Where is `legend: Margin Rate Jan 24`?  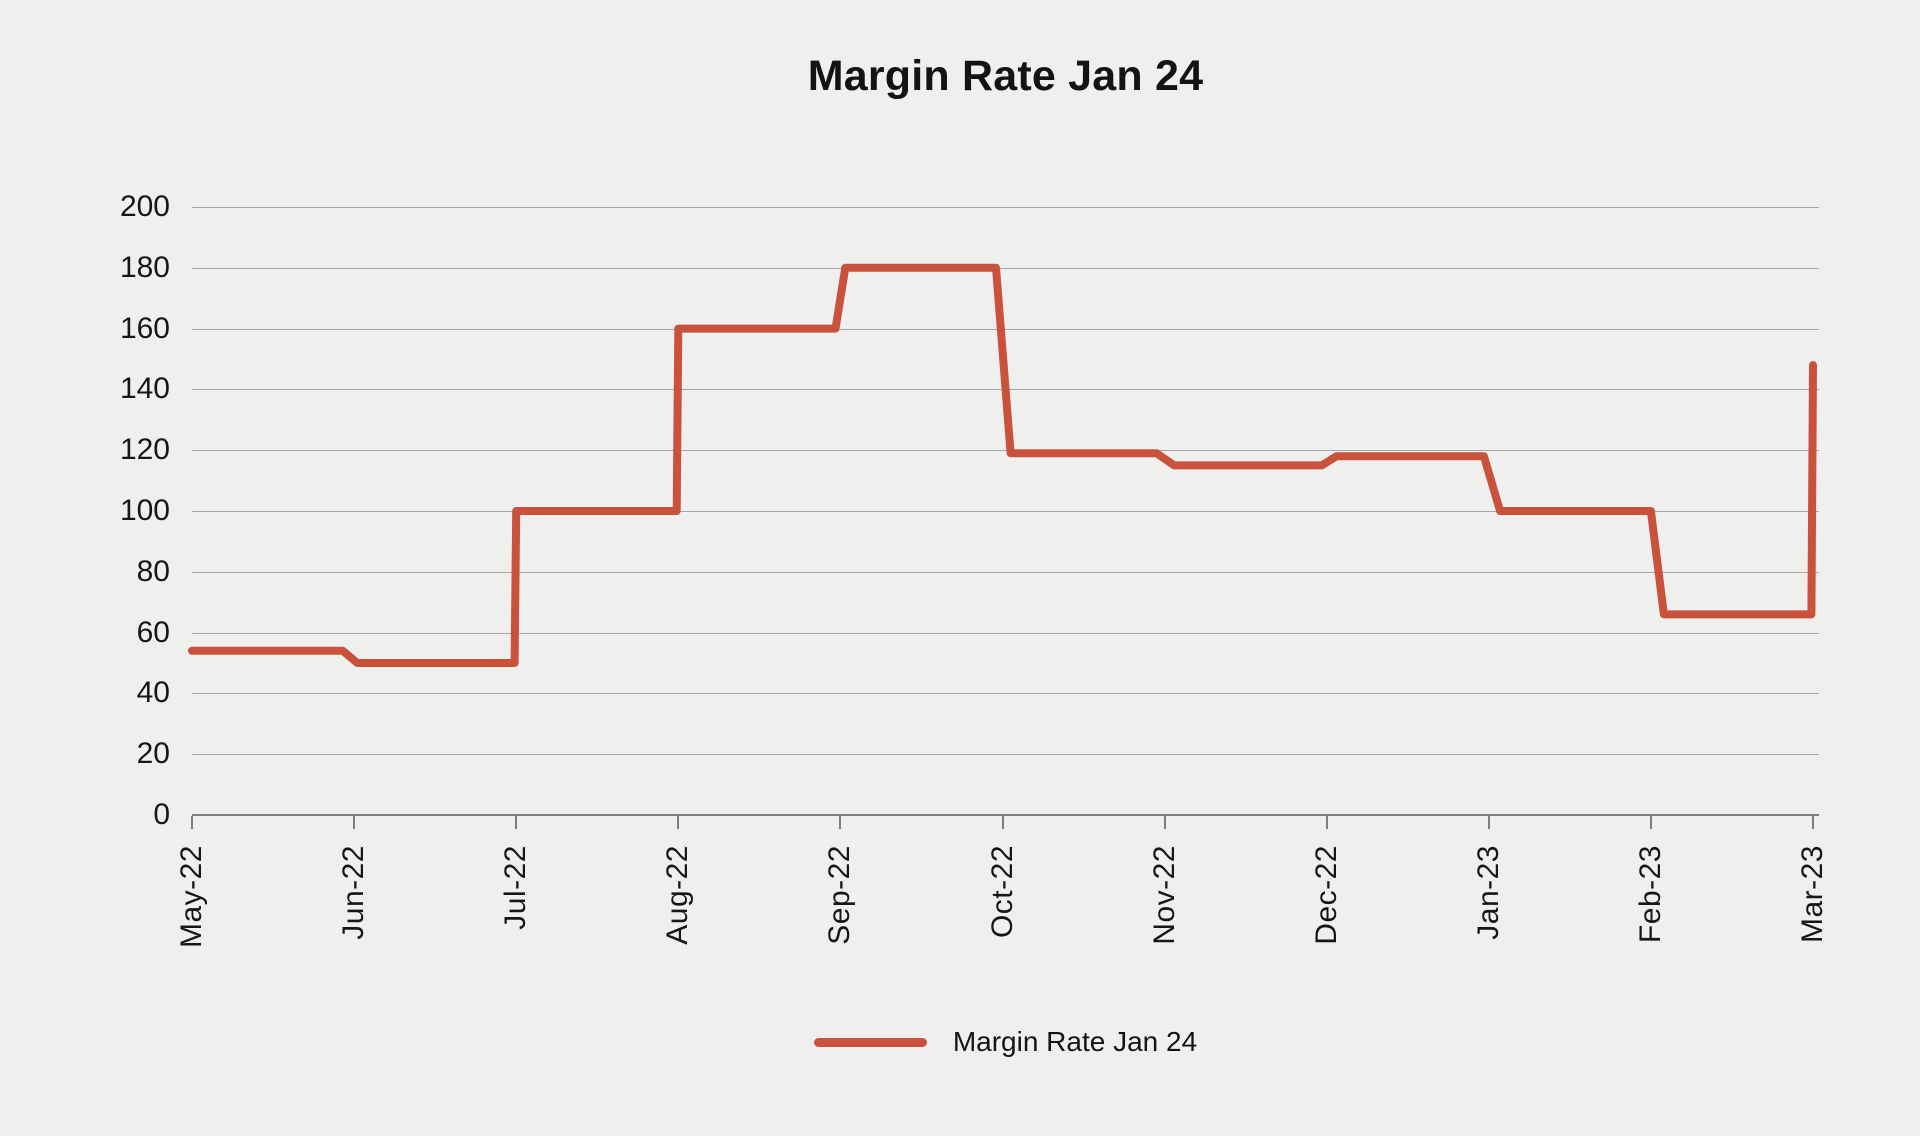
legend: Margin Rate Jan 24 is located at coordinates (1005, 1042).